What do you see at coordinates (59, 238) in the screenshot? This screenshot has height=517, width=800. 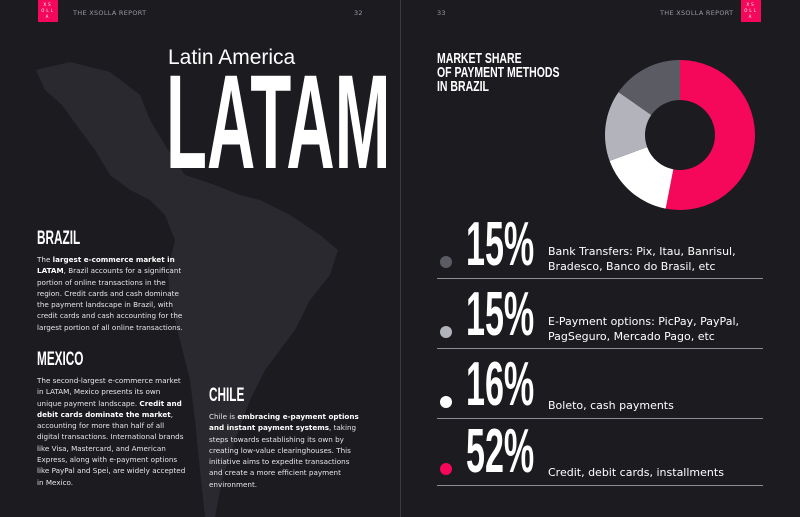 I see `section-heading: BRAZIL` at bounding box center [59, 238].